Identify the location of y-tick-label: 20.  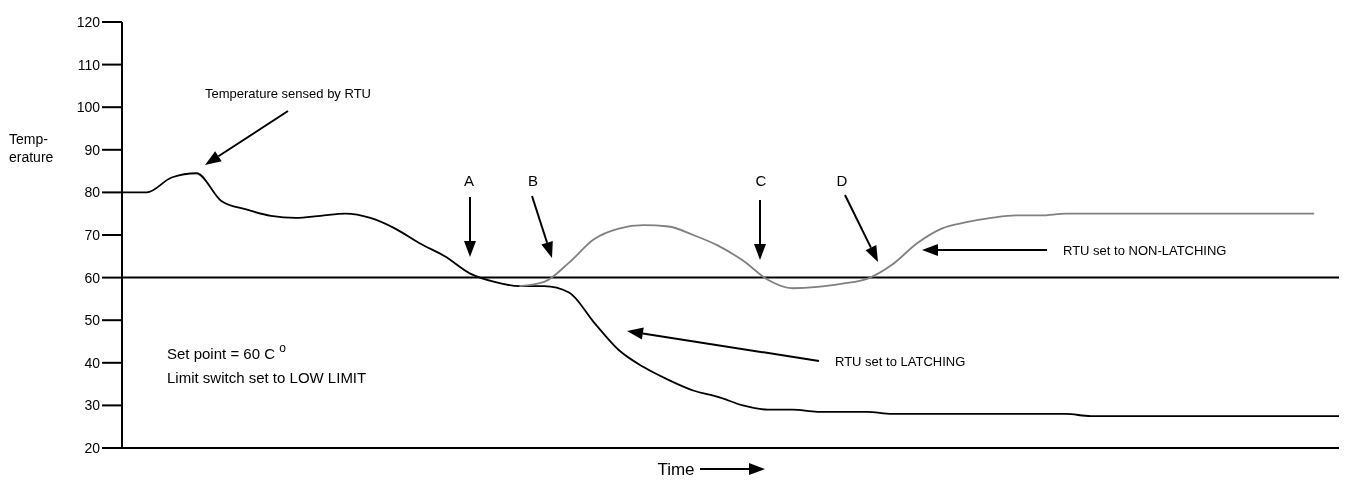
(92, 447).